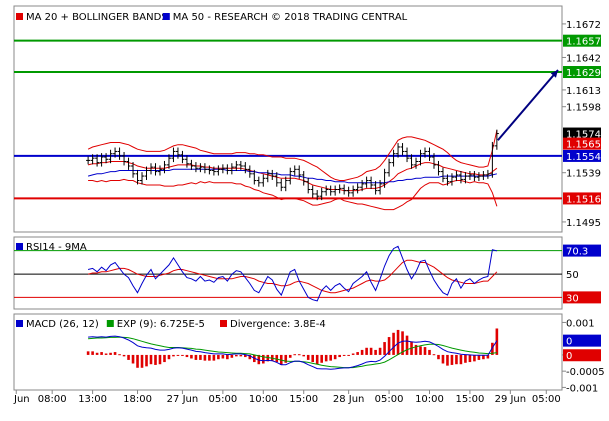 The height and width of the screenshot is (421, 609). I want to click on macd-y-tick-label: -0.001, so click(582, 388).